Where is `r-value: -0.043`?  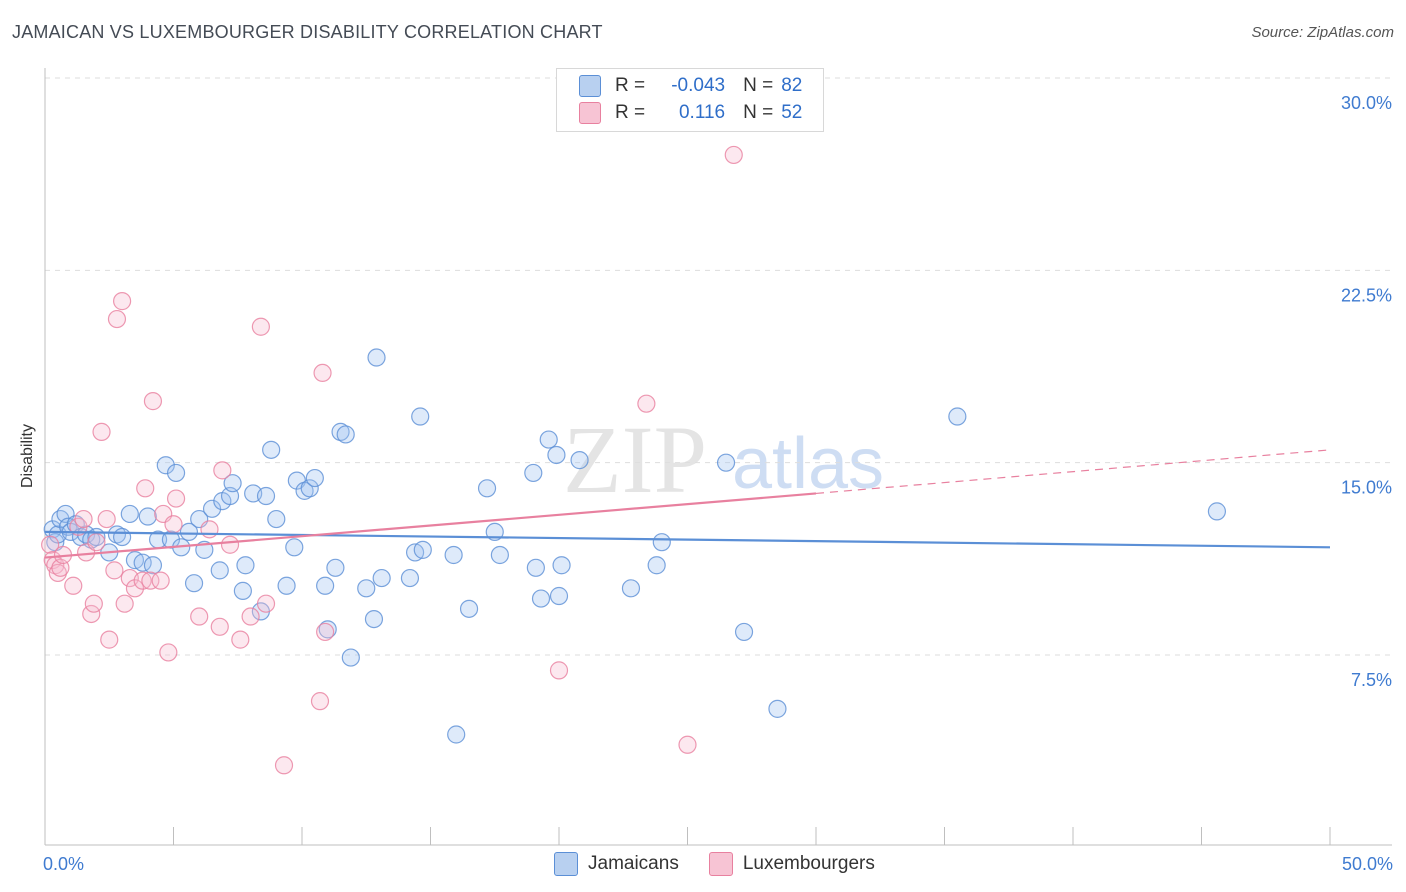
r-value: -0.043 is located at coordinates (698, 85).